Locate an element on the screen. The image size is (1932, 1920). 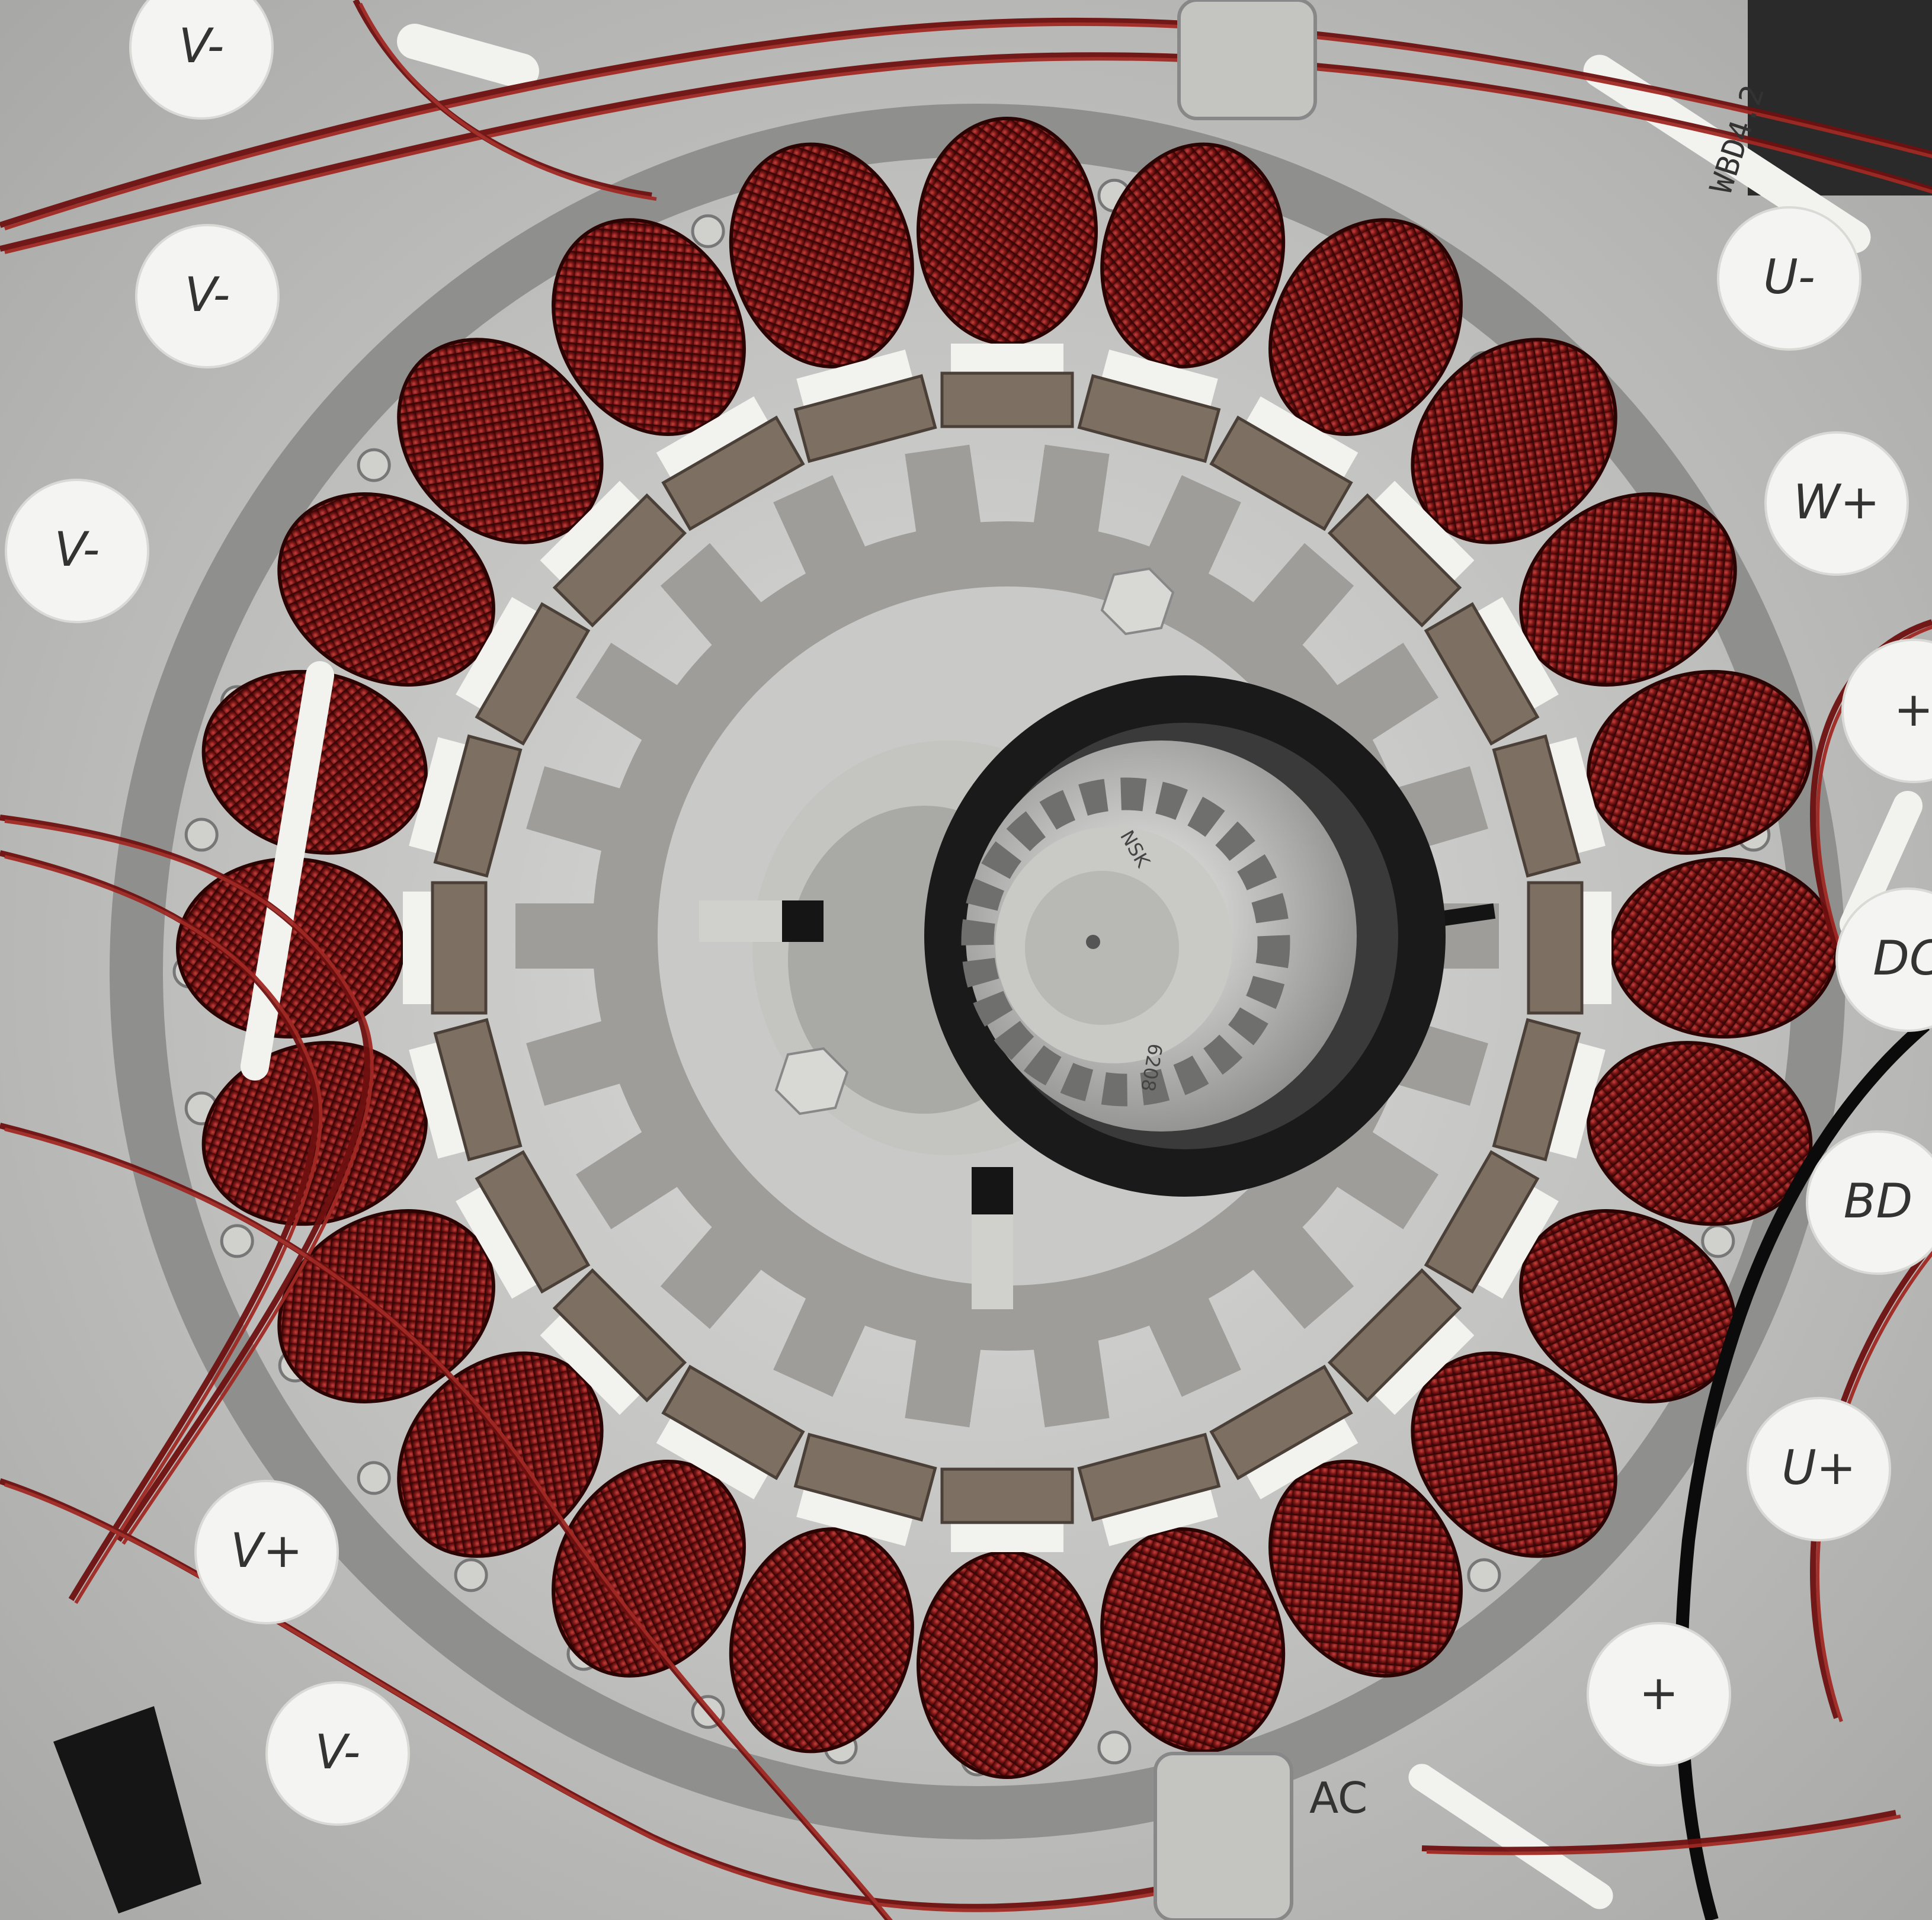
sticker-label: U- is located at coordinates (1789, 278).